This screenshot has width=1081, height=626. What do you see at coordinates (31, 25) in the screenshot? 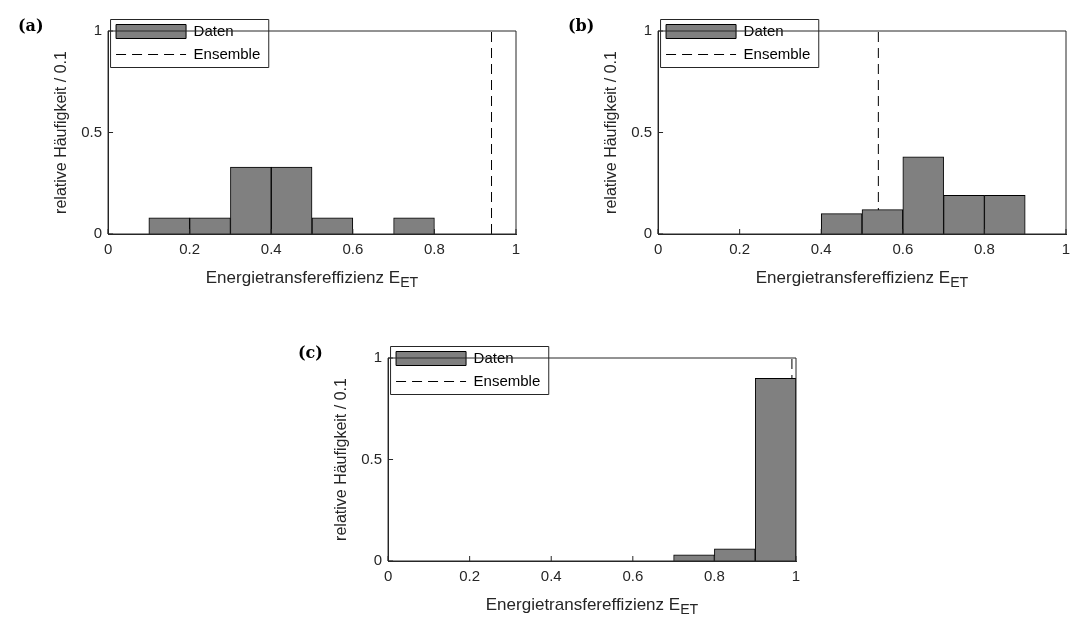
I see `chart-title: (a)` at bounding box center [31, 25].